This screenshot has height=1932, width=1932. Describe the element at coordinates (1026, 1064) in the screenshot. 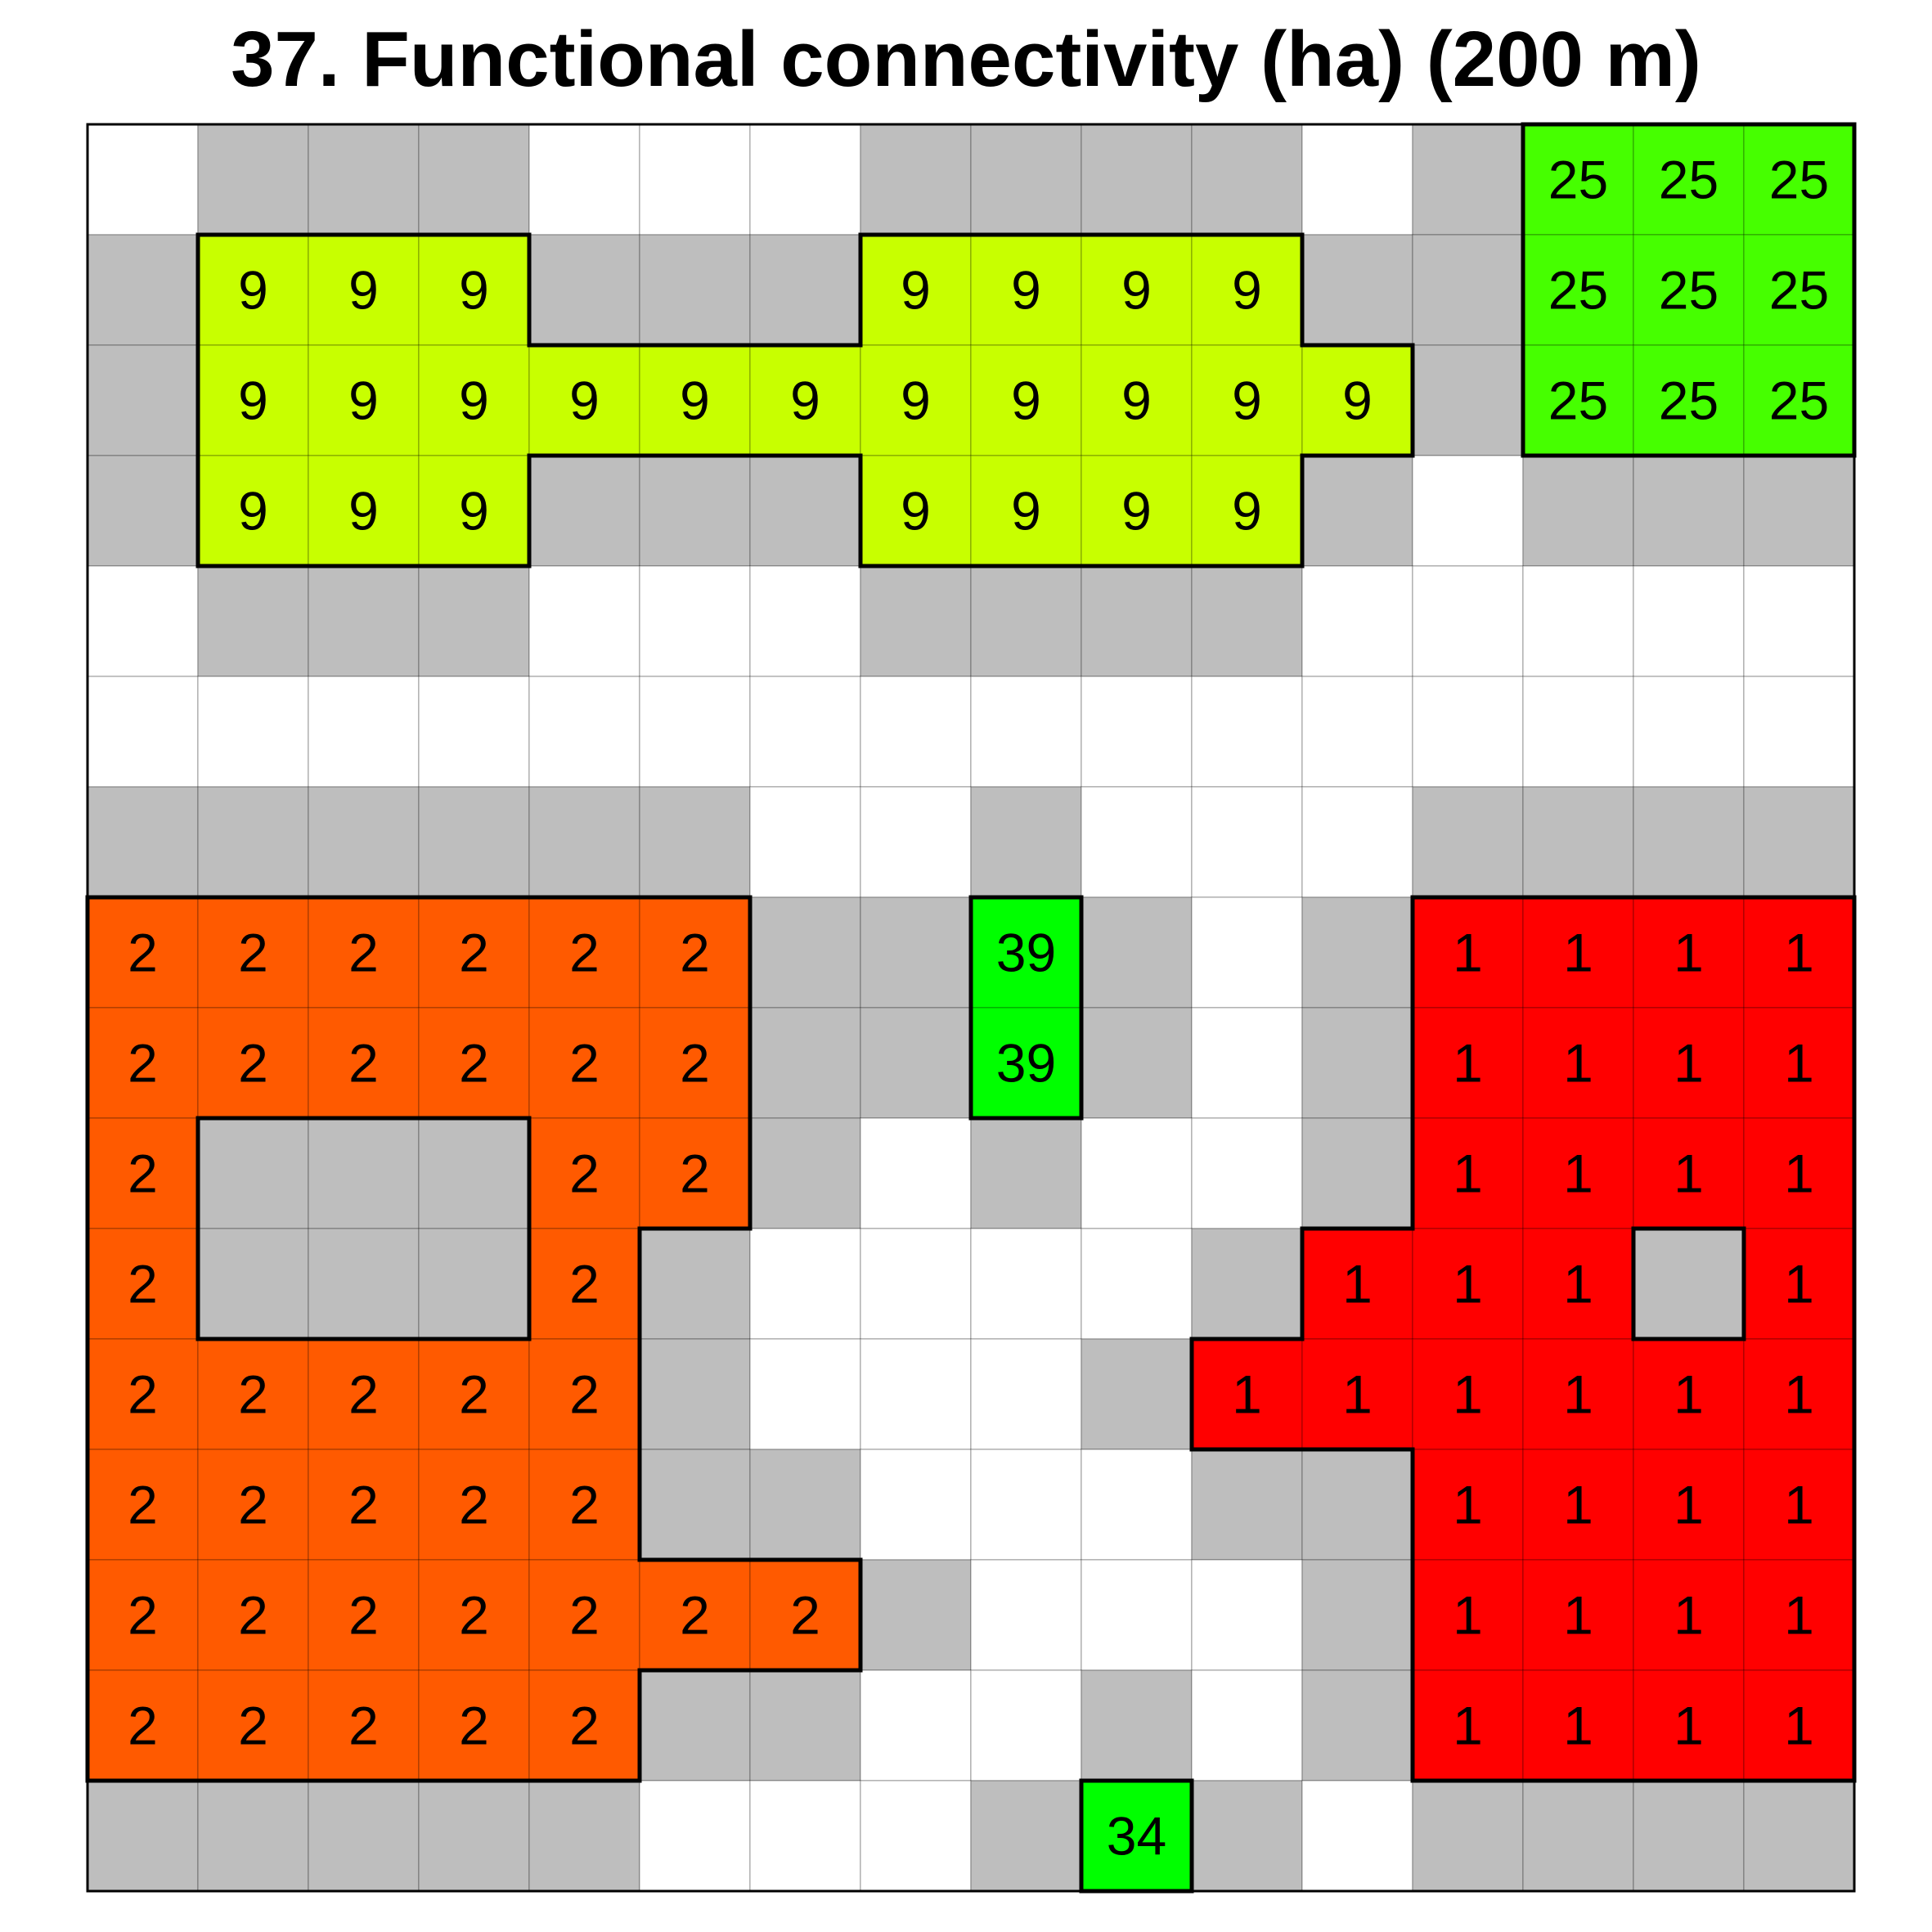

I see `cell-value-label: 39` at that location.